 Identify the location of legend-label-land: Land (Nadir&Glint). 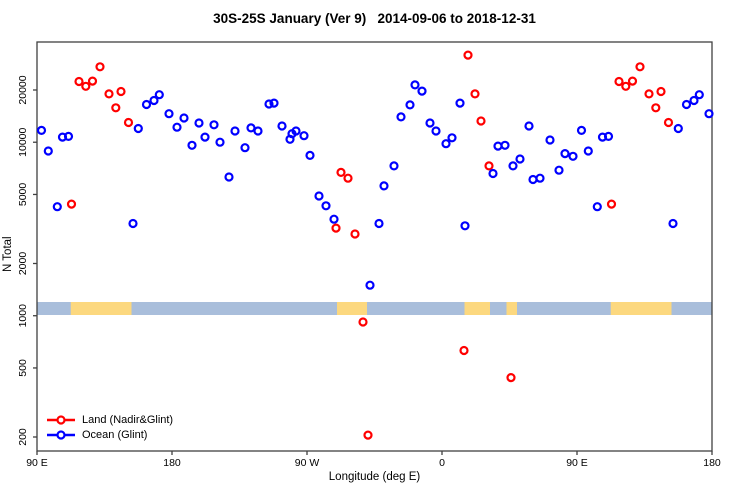
(128, 419).